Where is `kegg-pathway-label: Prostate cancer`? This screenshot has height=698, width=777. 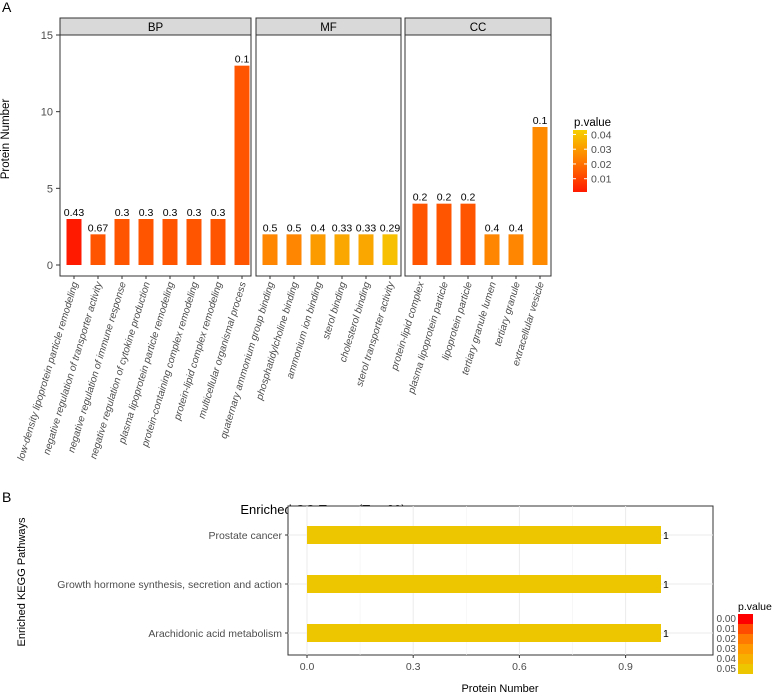 kegg-pathway-label: Prostate cancer is located at coordinates (245, 536).